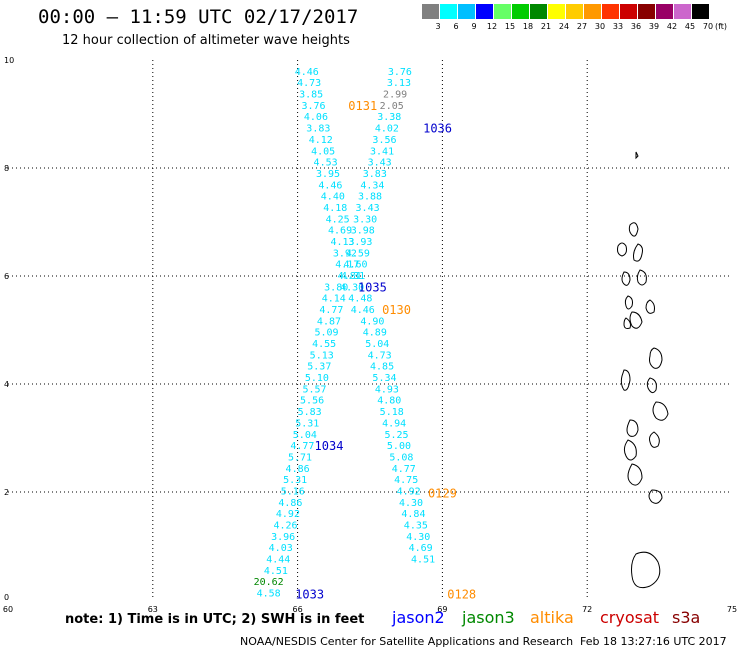 Image resolution: width=740 pixels, height=650 pixels. I want to click on data-label-altika: 4.51, so click(423, 560).